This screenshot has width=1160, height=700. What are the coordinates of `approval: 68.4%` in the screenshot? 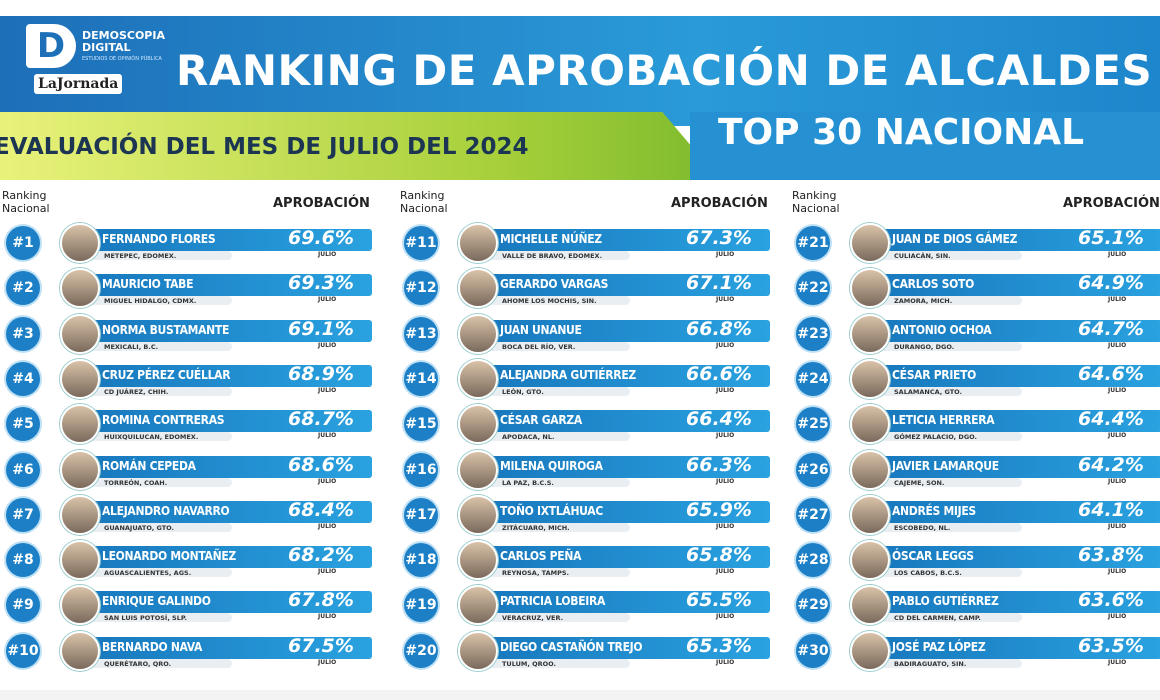 It's located at (321, 509).